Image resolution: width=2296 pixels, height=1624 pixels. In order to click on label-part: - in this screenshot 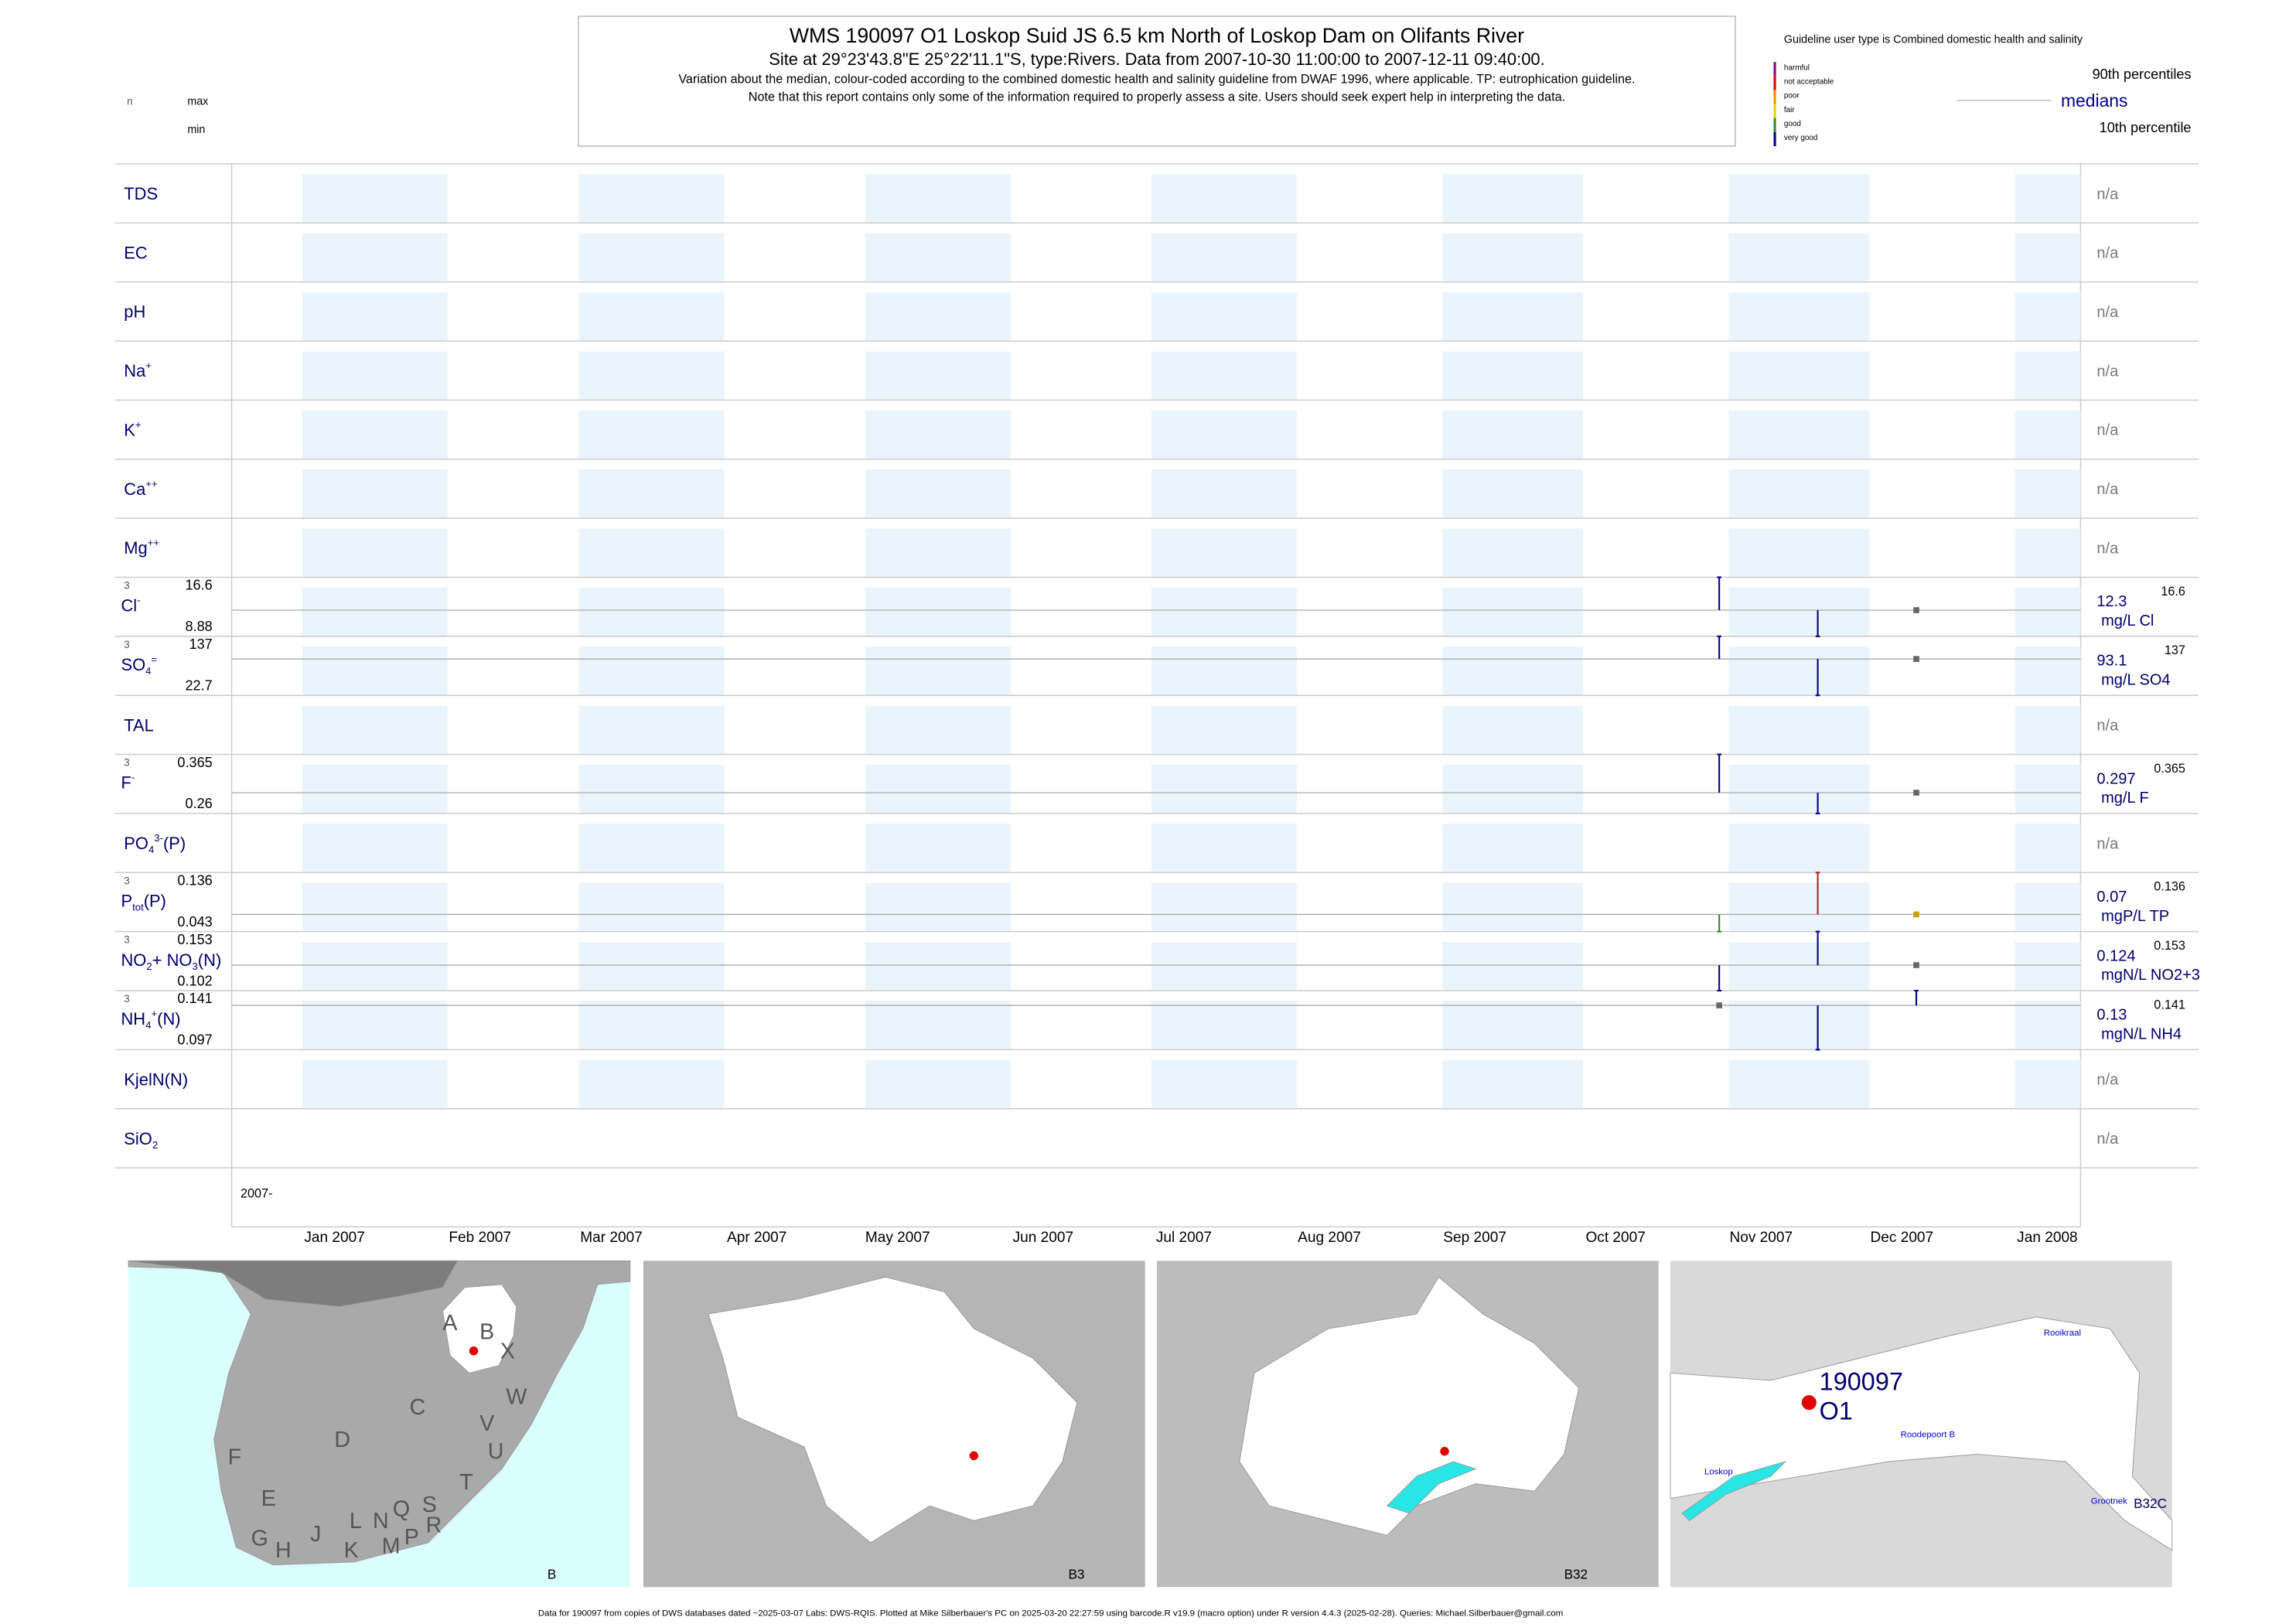, I will do `click(138, 600)`.